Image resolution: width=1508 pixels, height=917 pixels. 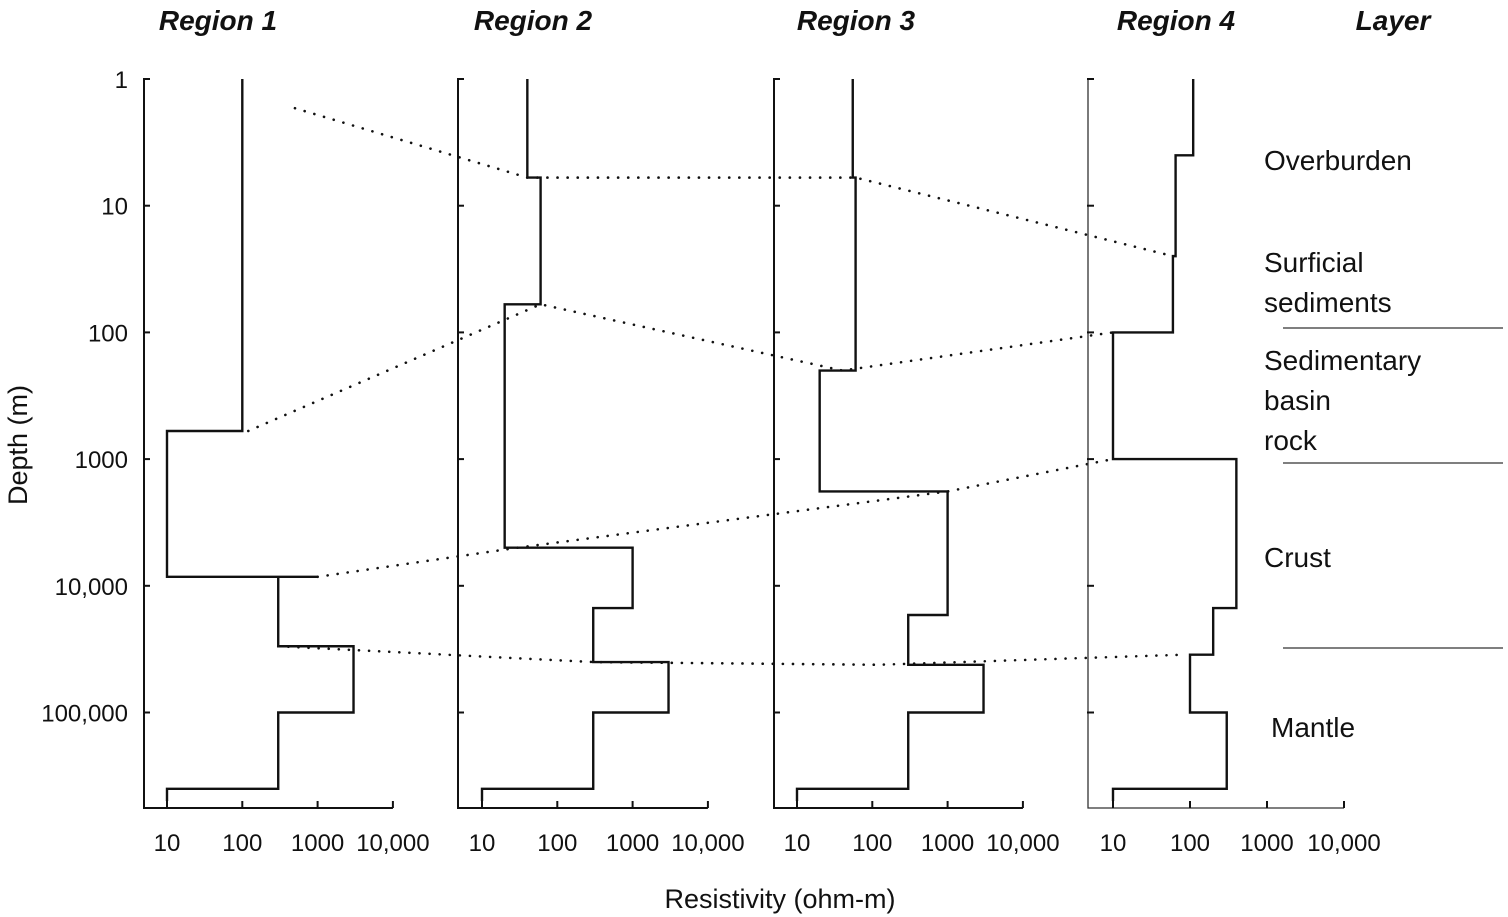 What do you see at coordinates (1176, 20) in the screenshot?
I see `region-title: Region 4` at bounding box center [1176, 20].